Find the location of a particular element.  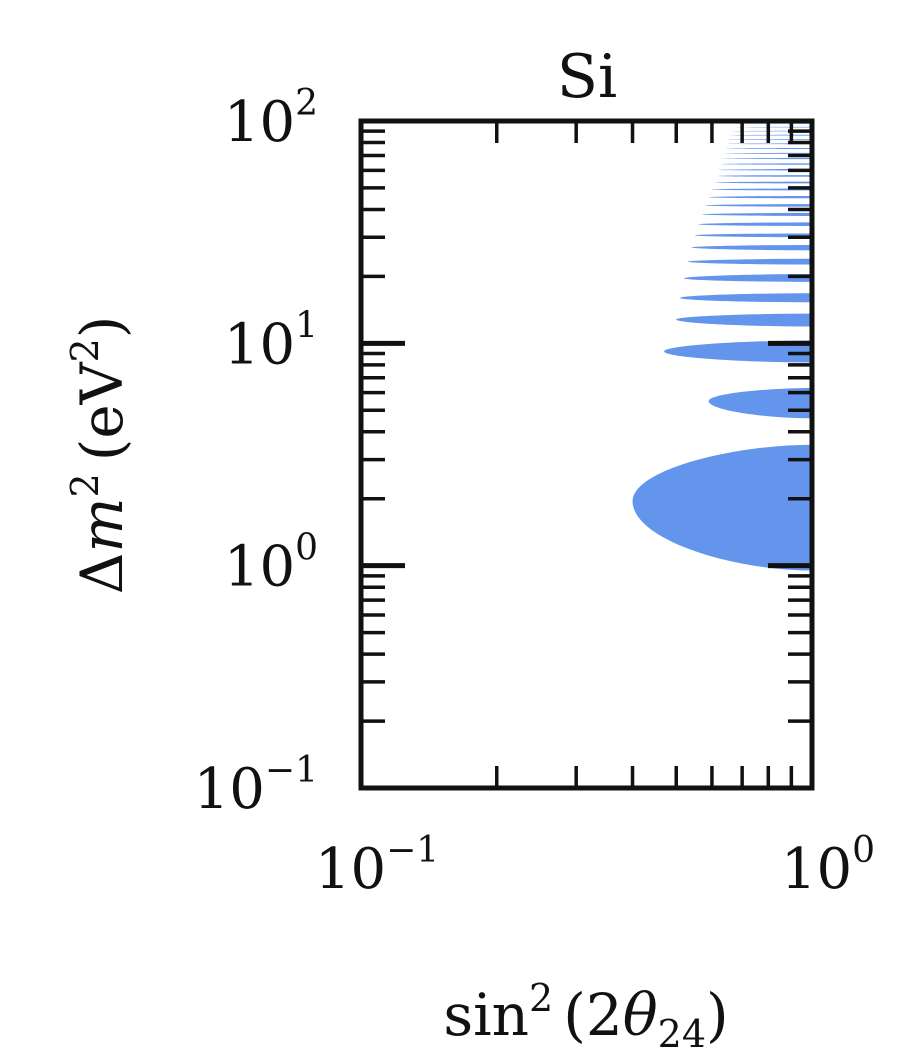

y-tick-label: 10⁻¹ is located at coordinates (256, 786).